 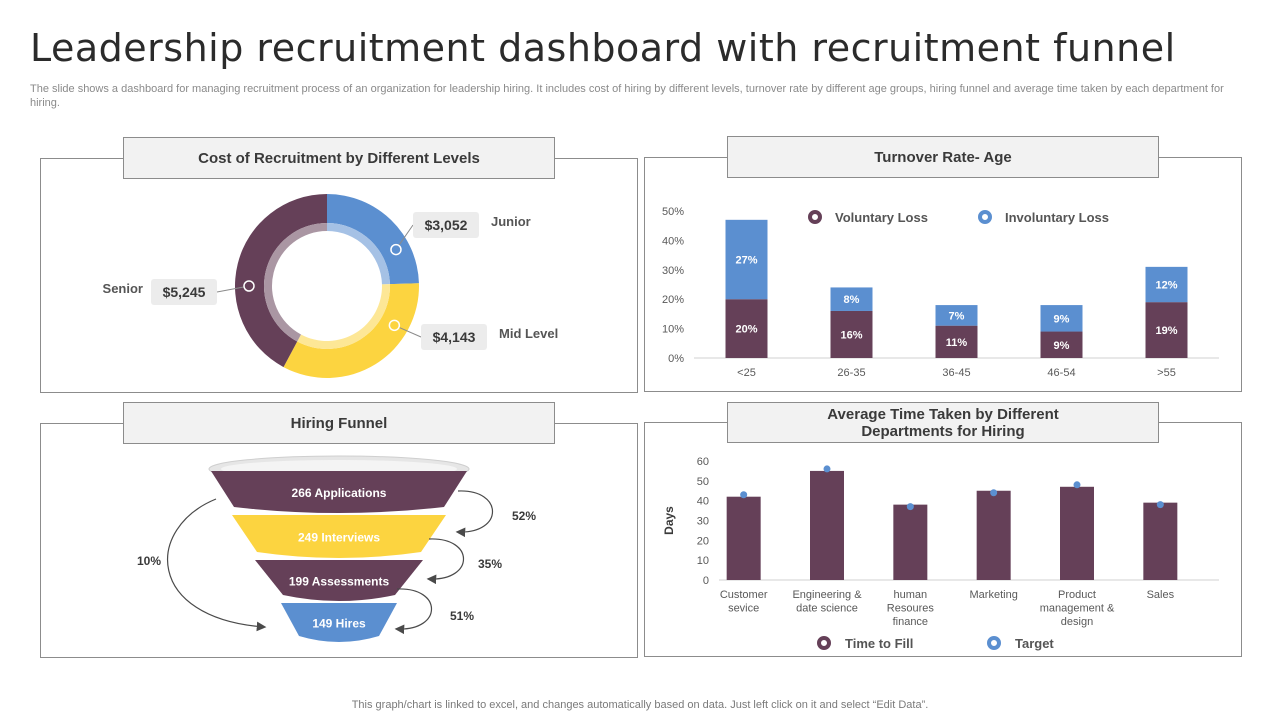 I want to click on turnover-data-label: 27%, so click(x=746, y=261).